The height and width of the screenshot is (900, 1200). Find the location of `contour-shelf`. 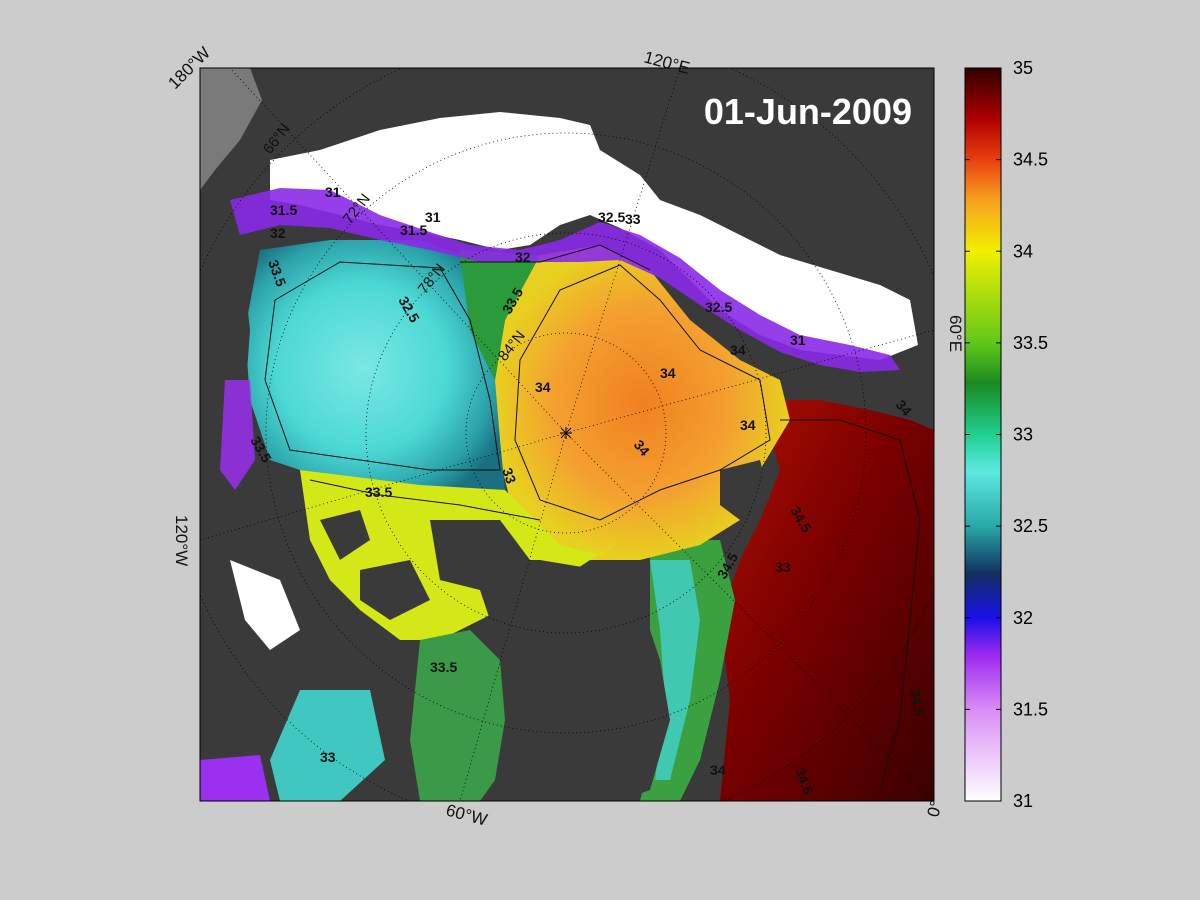

contour-shelf is located at coordinates (555, 257).